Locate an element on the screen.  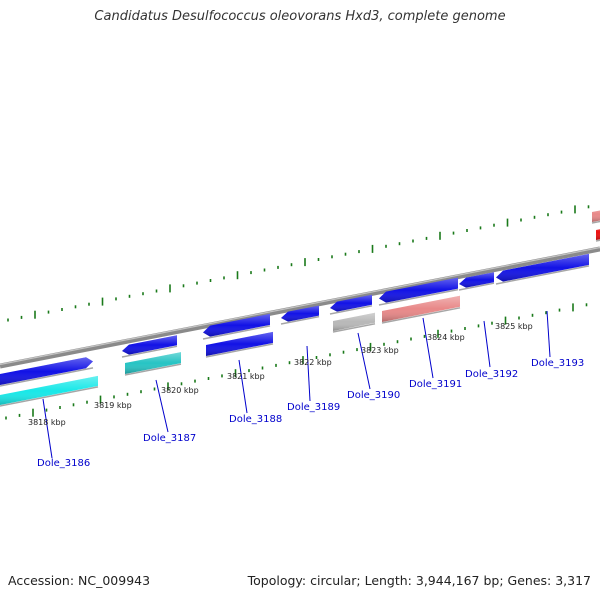
gene-dole-3191-edge is located at coordinates (421, 315).